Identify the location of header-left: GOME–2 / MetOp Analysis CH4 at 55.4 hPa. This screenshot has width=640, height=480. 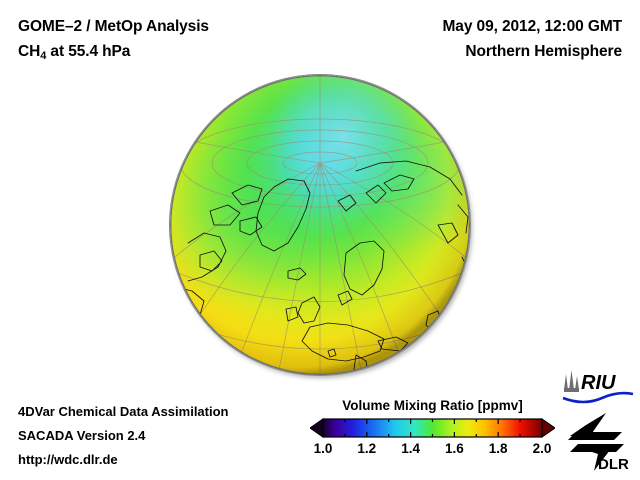
(113, 41).